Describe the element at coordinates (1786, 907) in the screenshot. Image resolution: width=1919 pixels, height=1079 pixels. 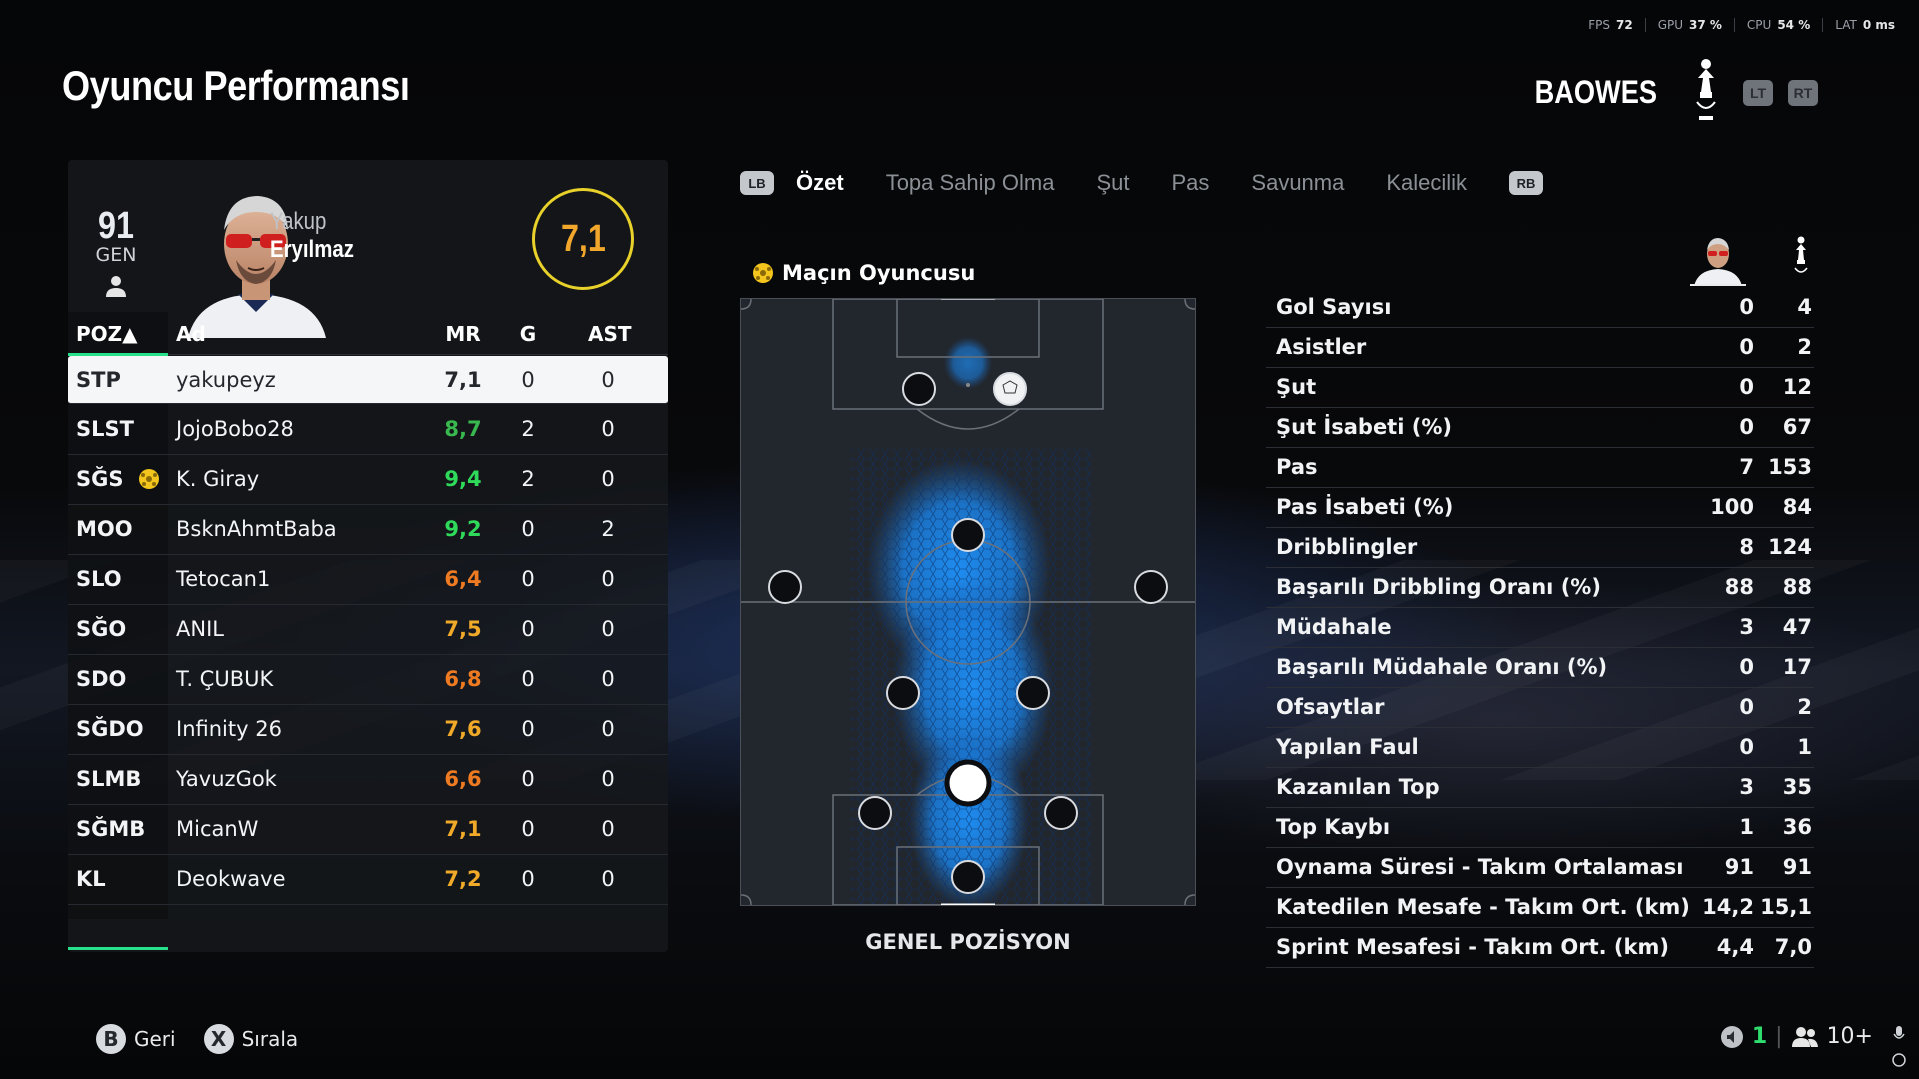
I see `stat-team-value: 15,1` at that location.